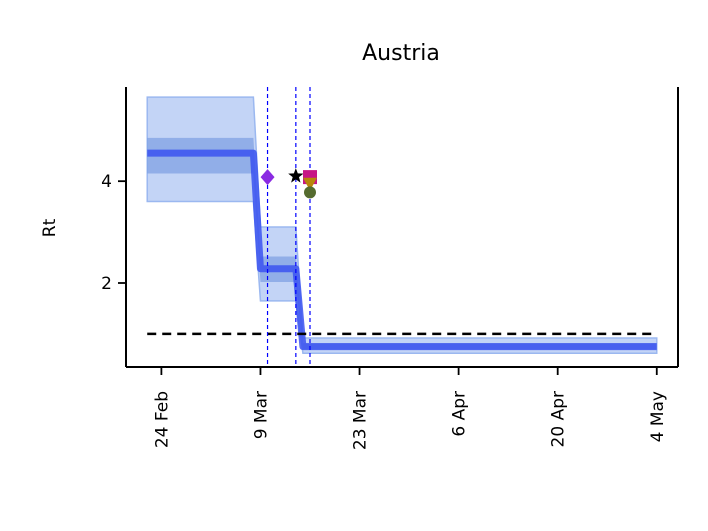 The image size is (708, 531). I want to click on marker-diamond, so click(267, 177).